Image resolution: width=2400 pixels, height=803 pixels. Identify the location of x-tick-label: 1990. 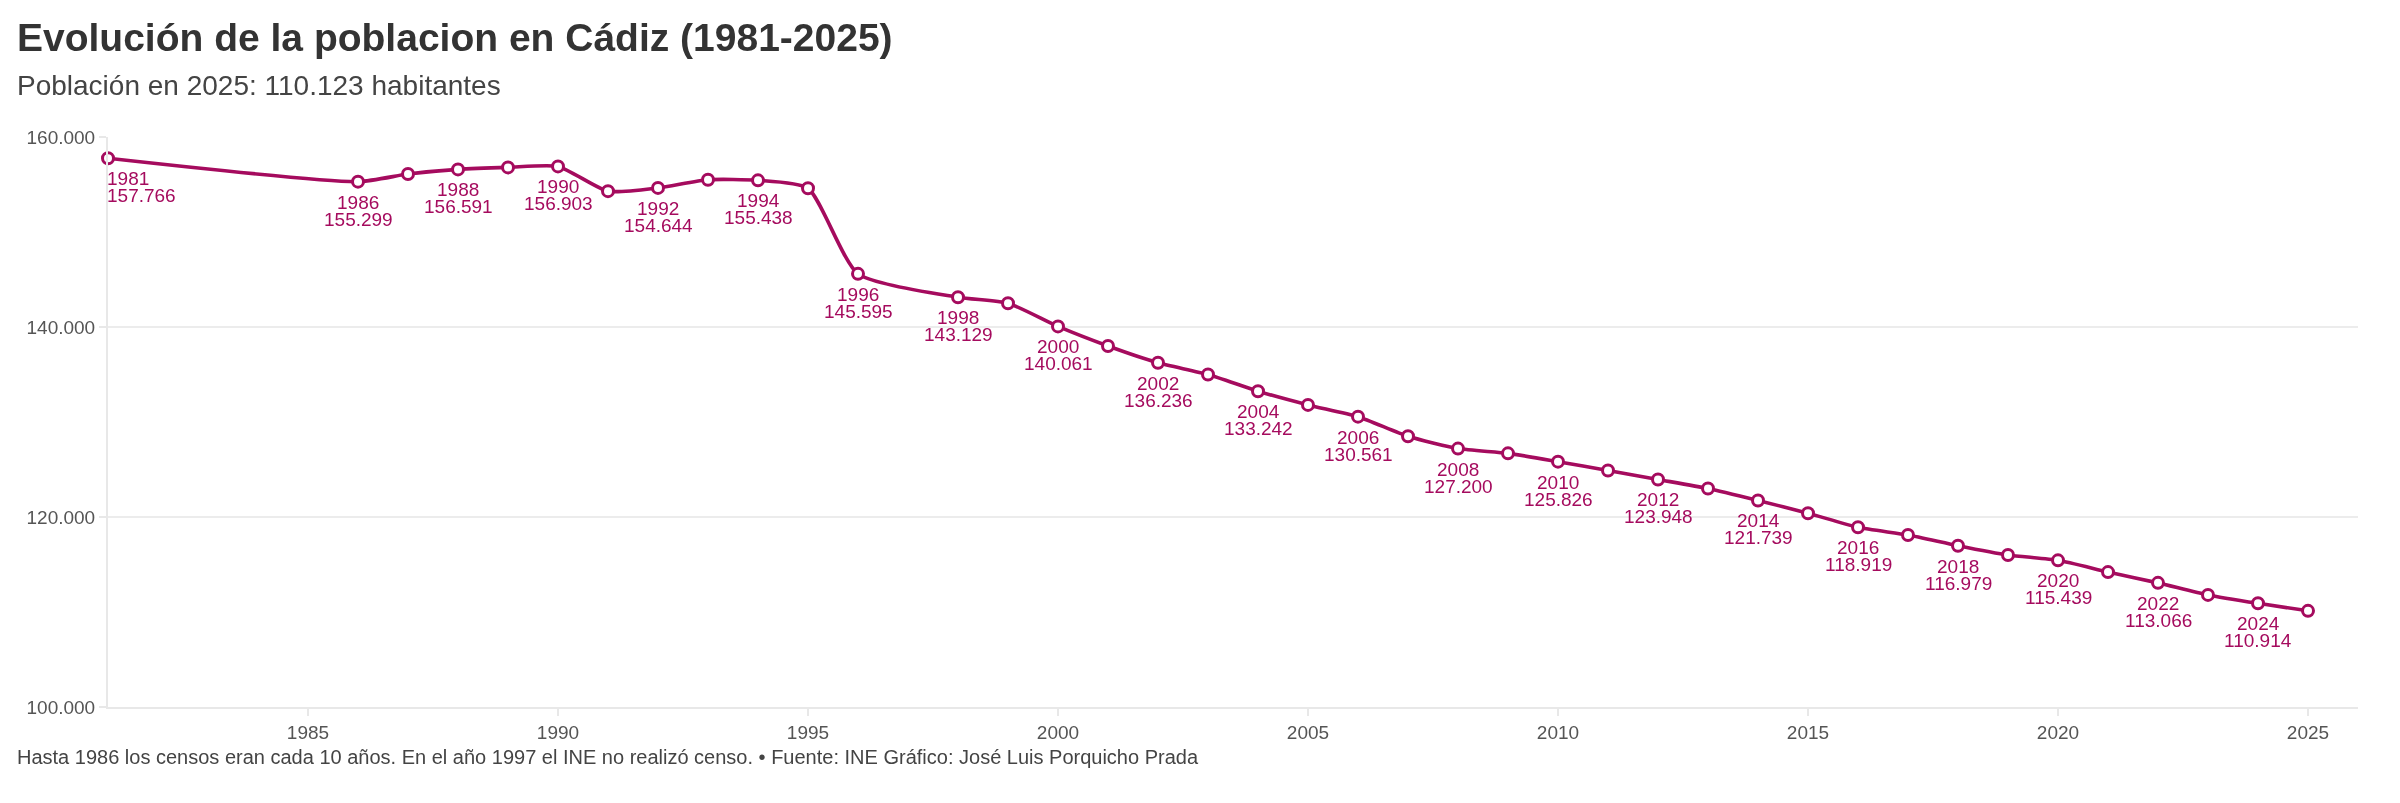
(558, 732).